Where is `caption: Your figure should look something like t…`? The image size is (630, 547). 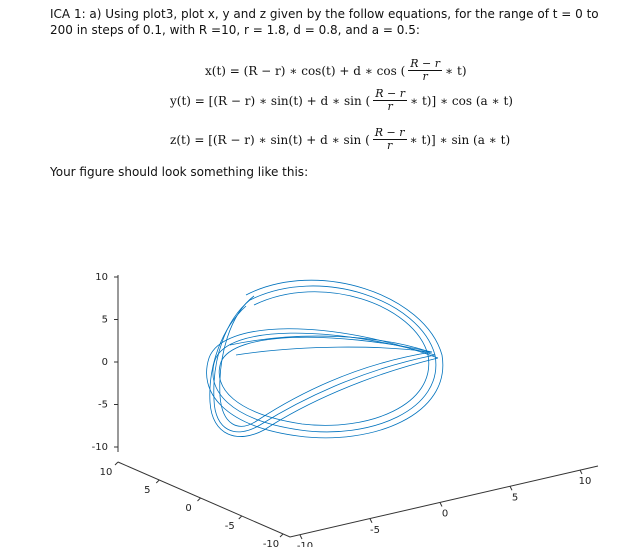 caption: Your figure should look something like t… is located at coordinates (179, 172).